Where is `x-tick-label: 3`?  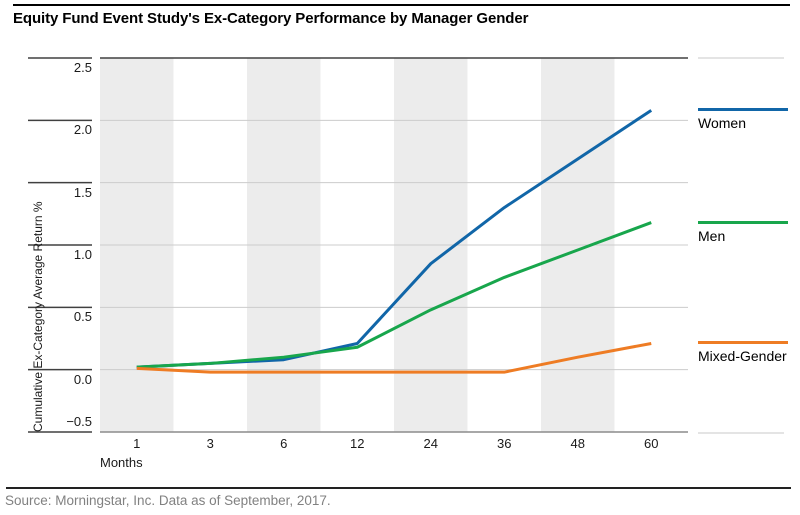 x-tick-label: 3 is located at coordinates (210, 443).